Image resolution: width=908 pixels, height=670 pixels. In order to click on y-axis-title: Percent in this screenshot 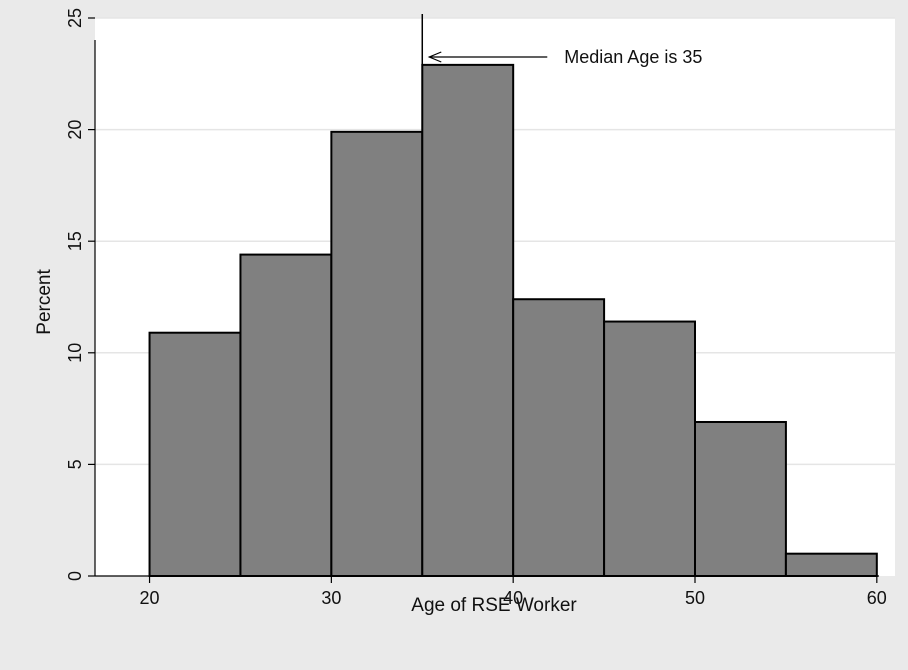, I will do `click(44, 302)`.